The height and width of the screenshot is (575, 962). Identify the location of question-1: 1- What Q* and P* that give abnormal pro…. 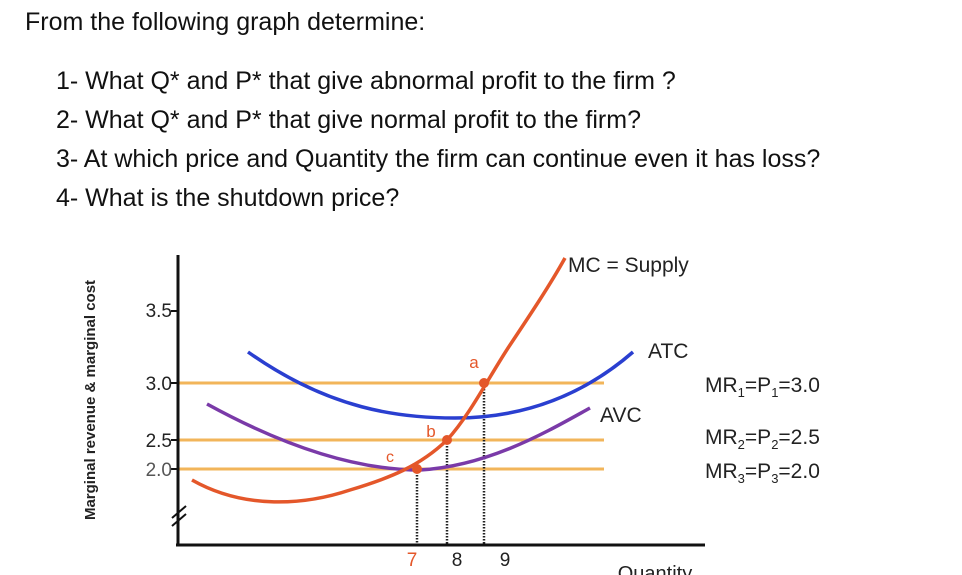
(366, 81).